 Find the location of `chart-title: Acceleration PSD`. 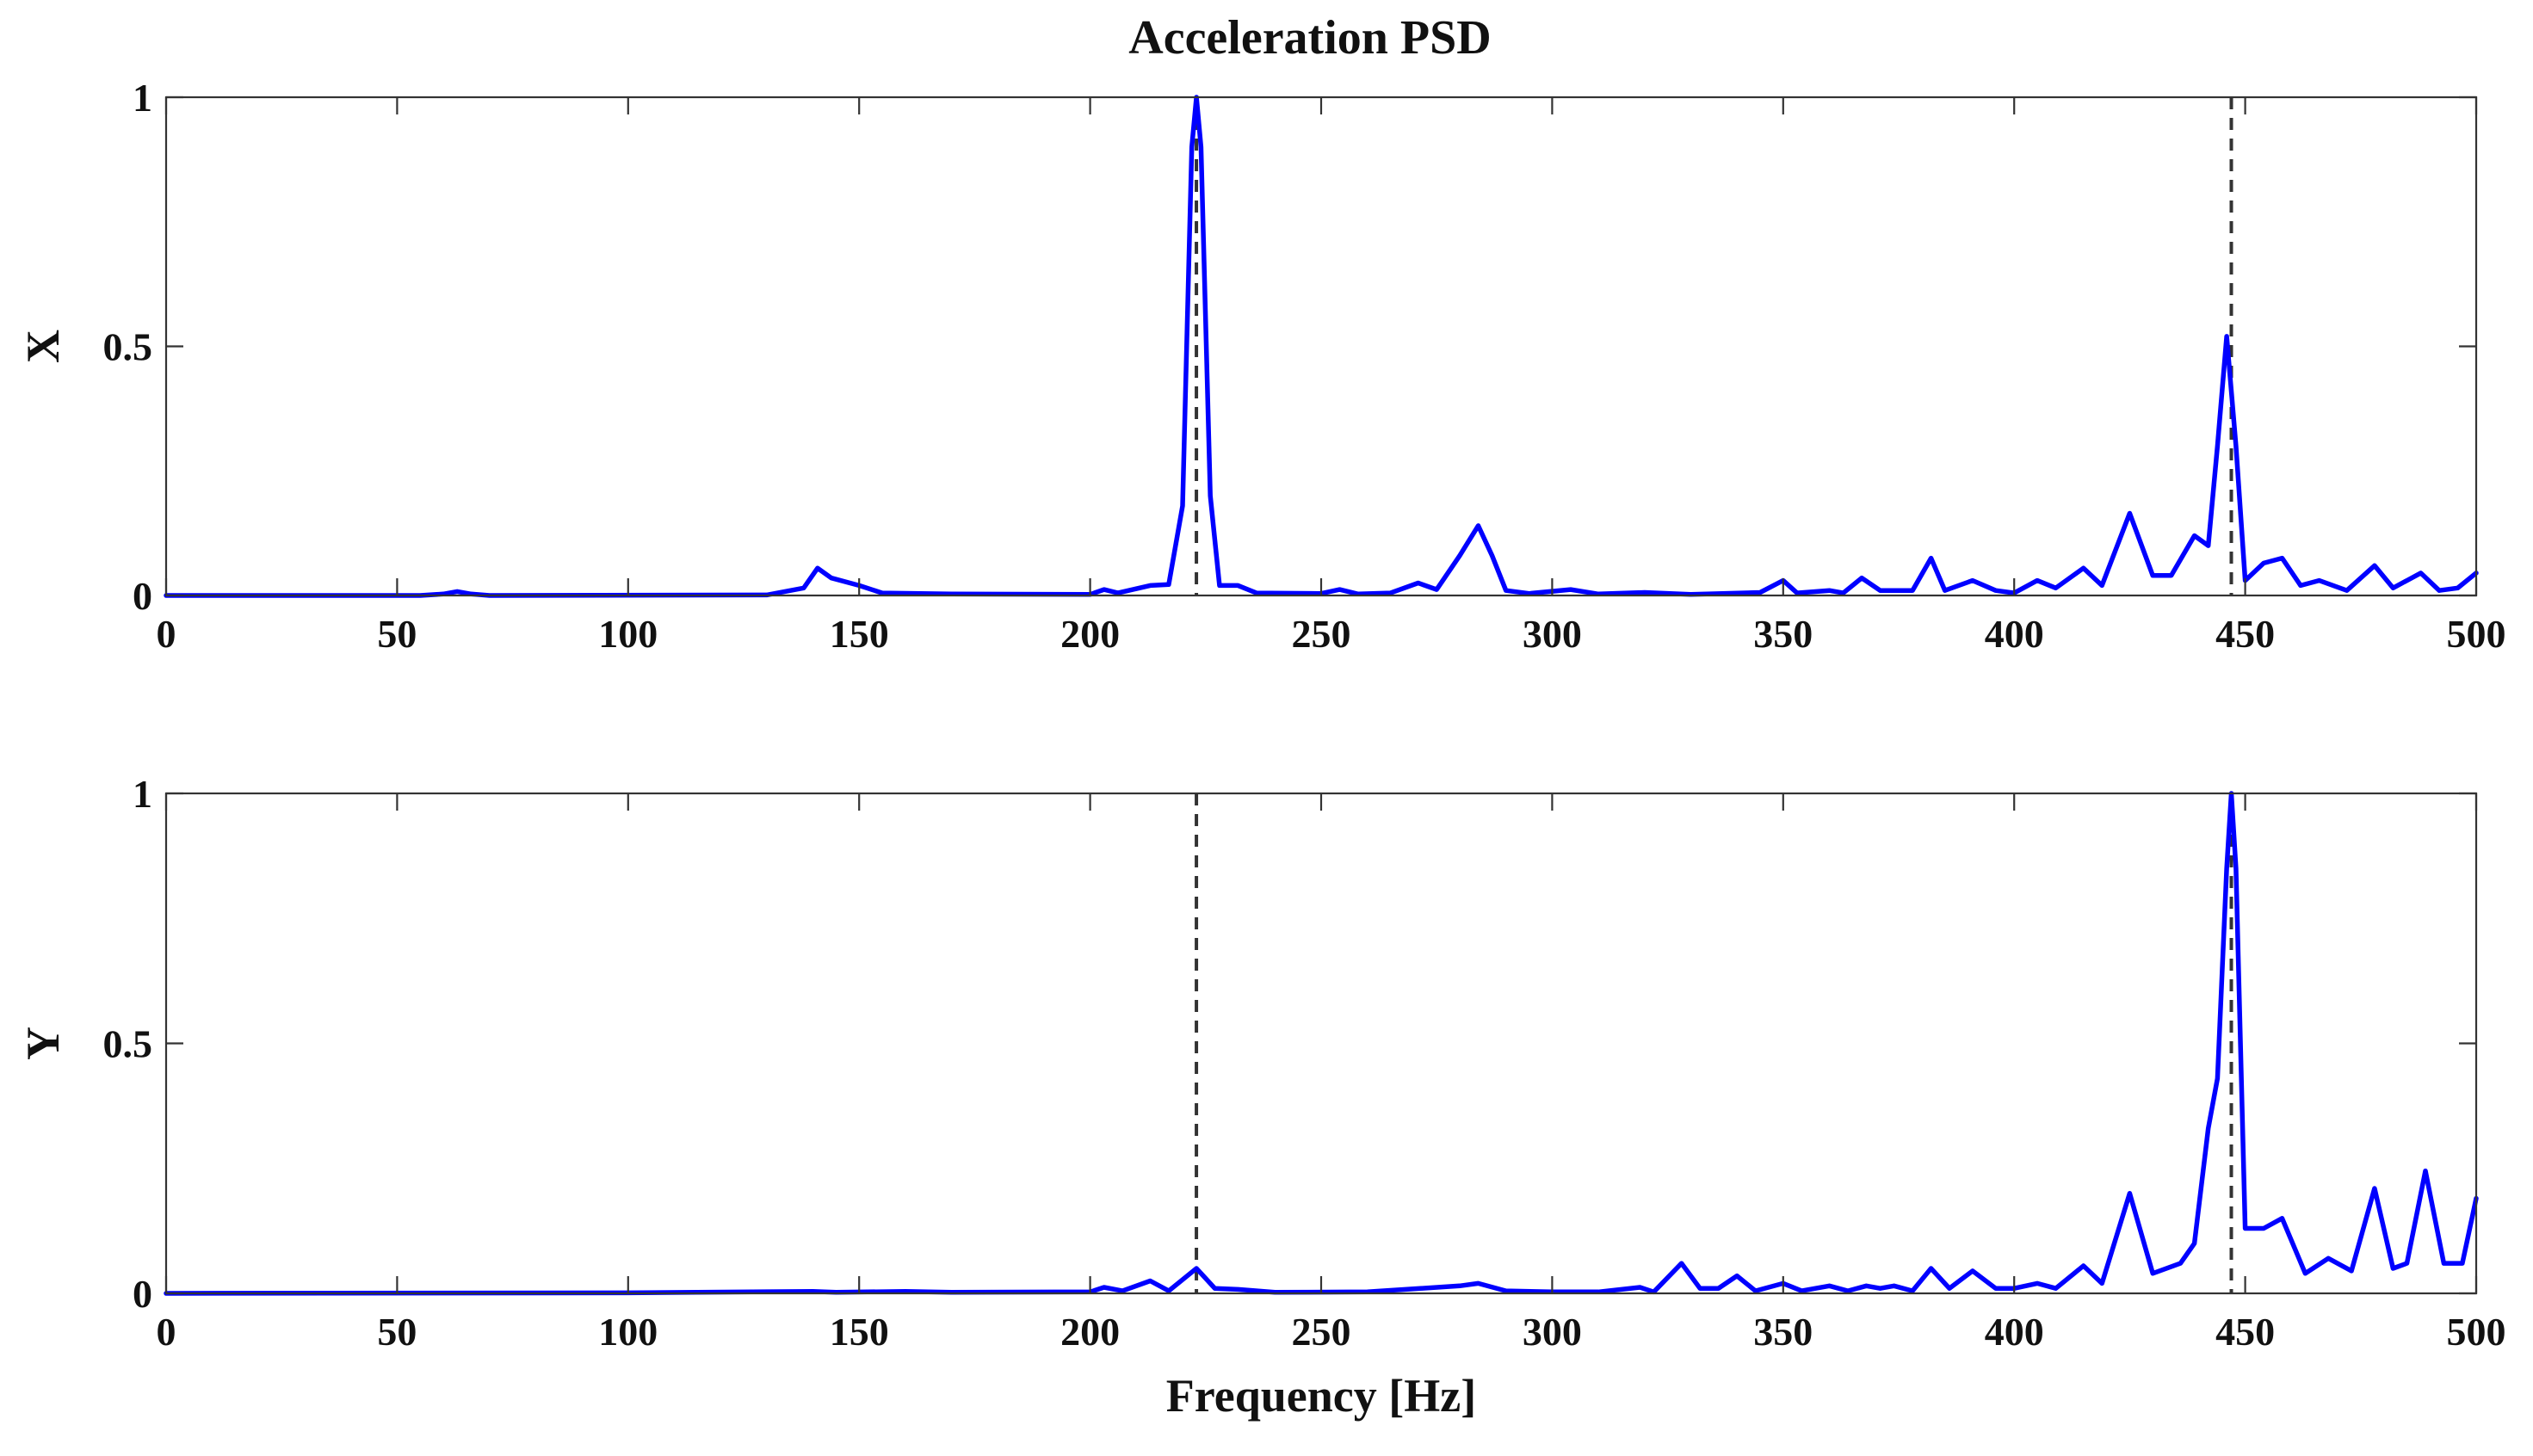

chart-title: Acceleration PSD is located at coordinates (1310, 38).